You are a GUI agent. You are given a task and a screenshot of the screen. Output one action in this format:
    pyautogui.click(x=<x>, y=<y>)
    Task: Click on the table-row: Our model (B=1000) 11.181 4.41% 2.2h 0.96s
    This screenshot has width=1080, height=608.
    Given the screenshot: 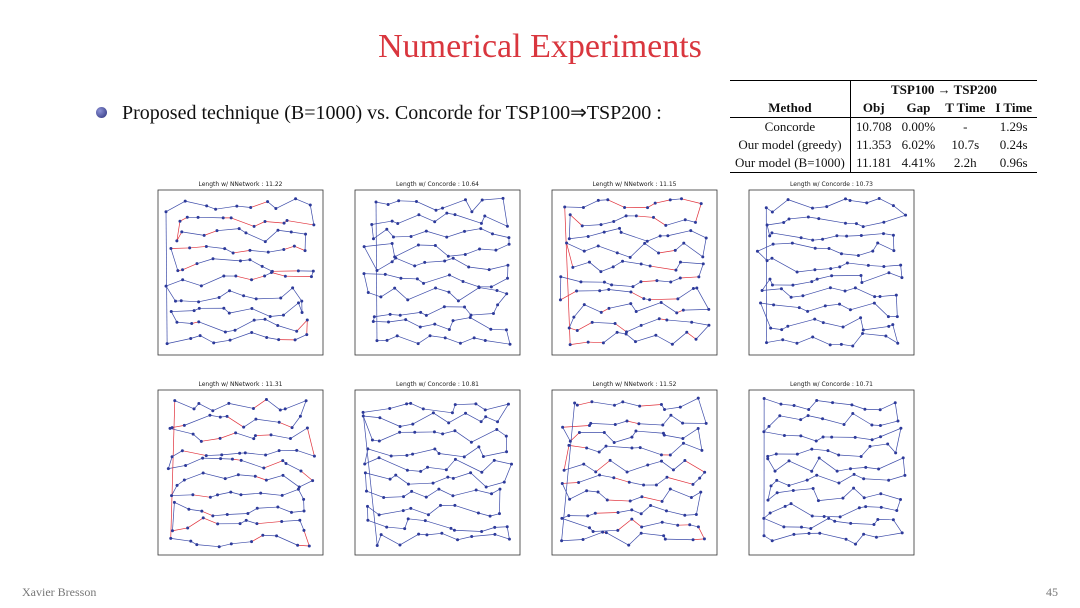 What is the action you would take?
    pyautogui.click(x=884, y=163)
    